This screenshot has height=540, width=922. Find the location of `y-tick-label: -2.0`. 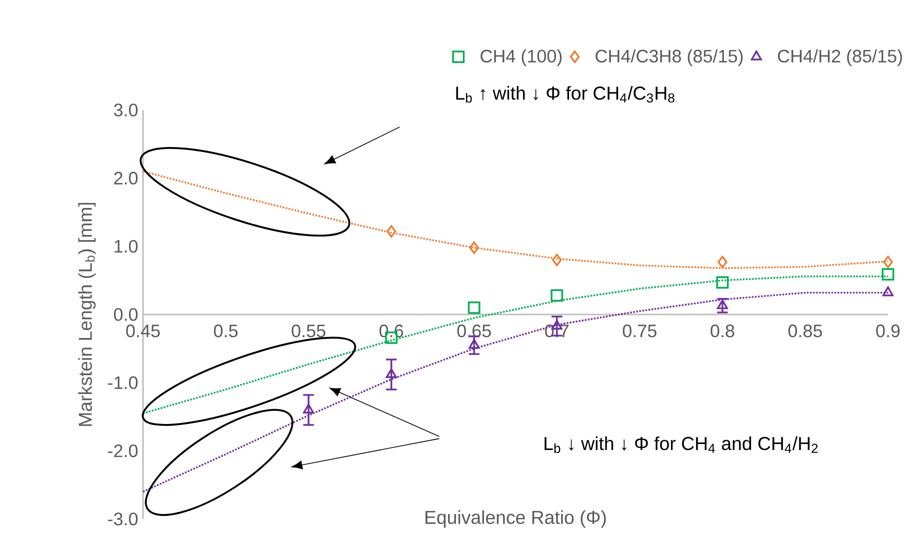

y-tick-label: -2.0 is located at coordinates (123, 451).